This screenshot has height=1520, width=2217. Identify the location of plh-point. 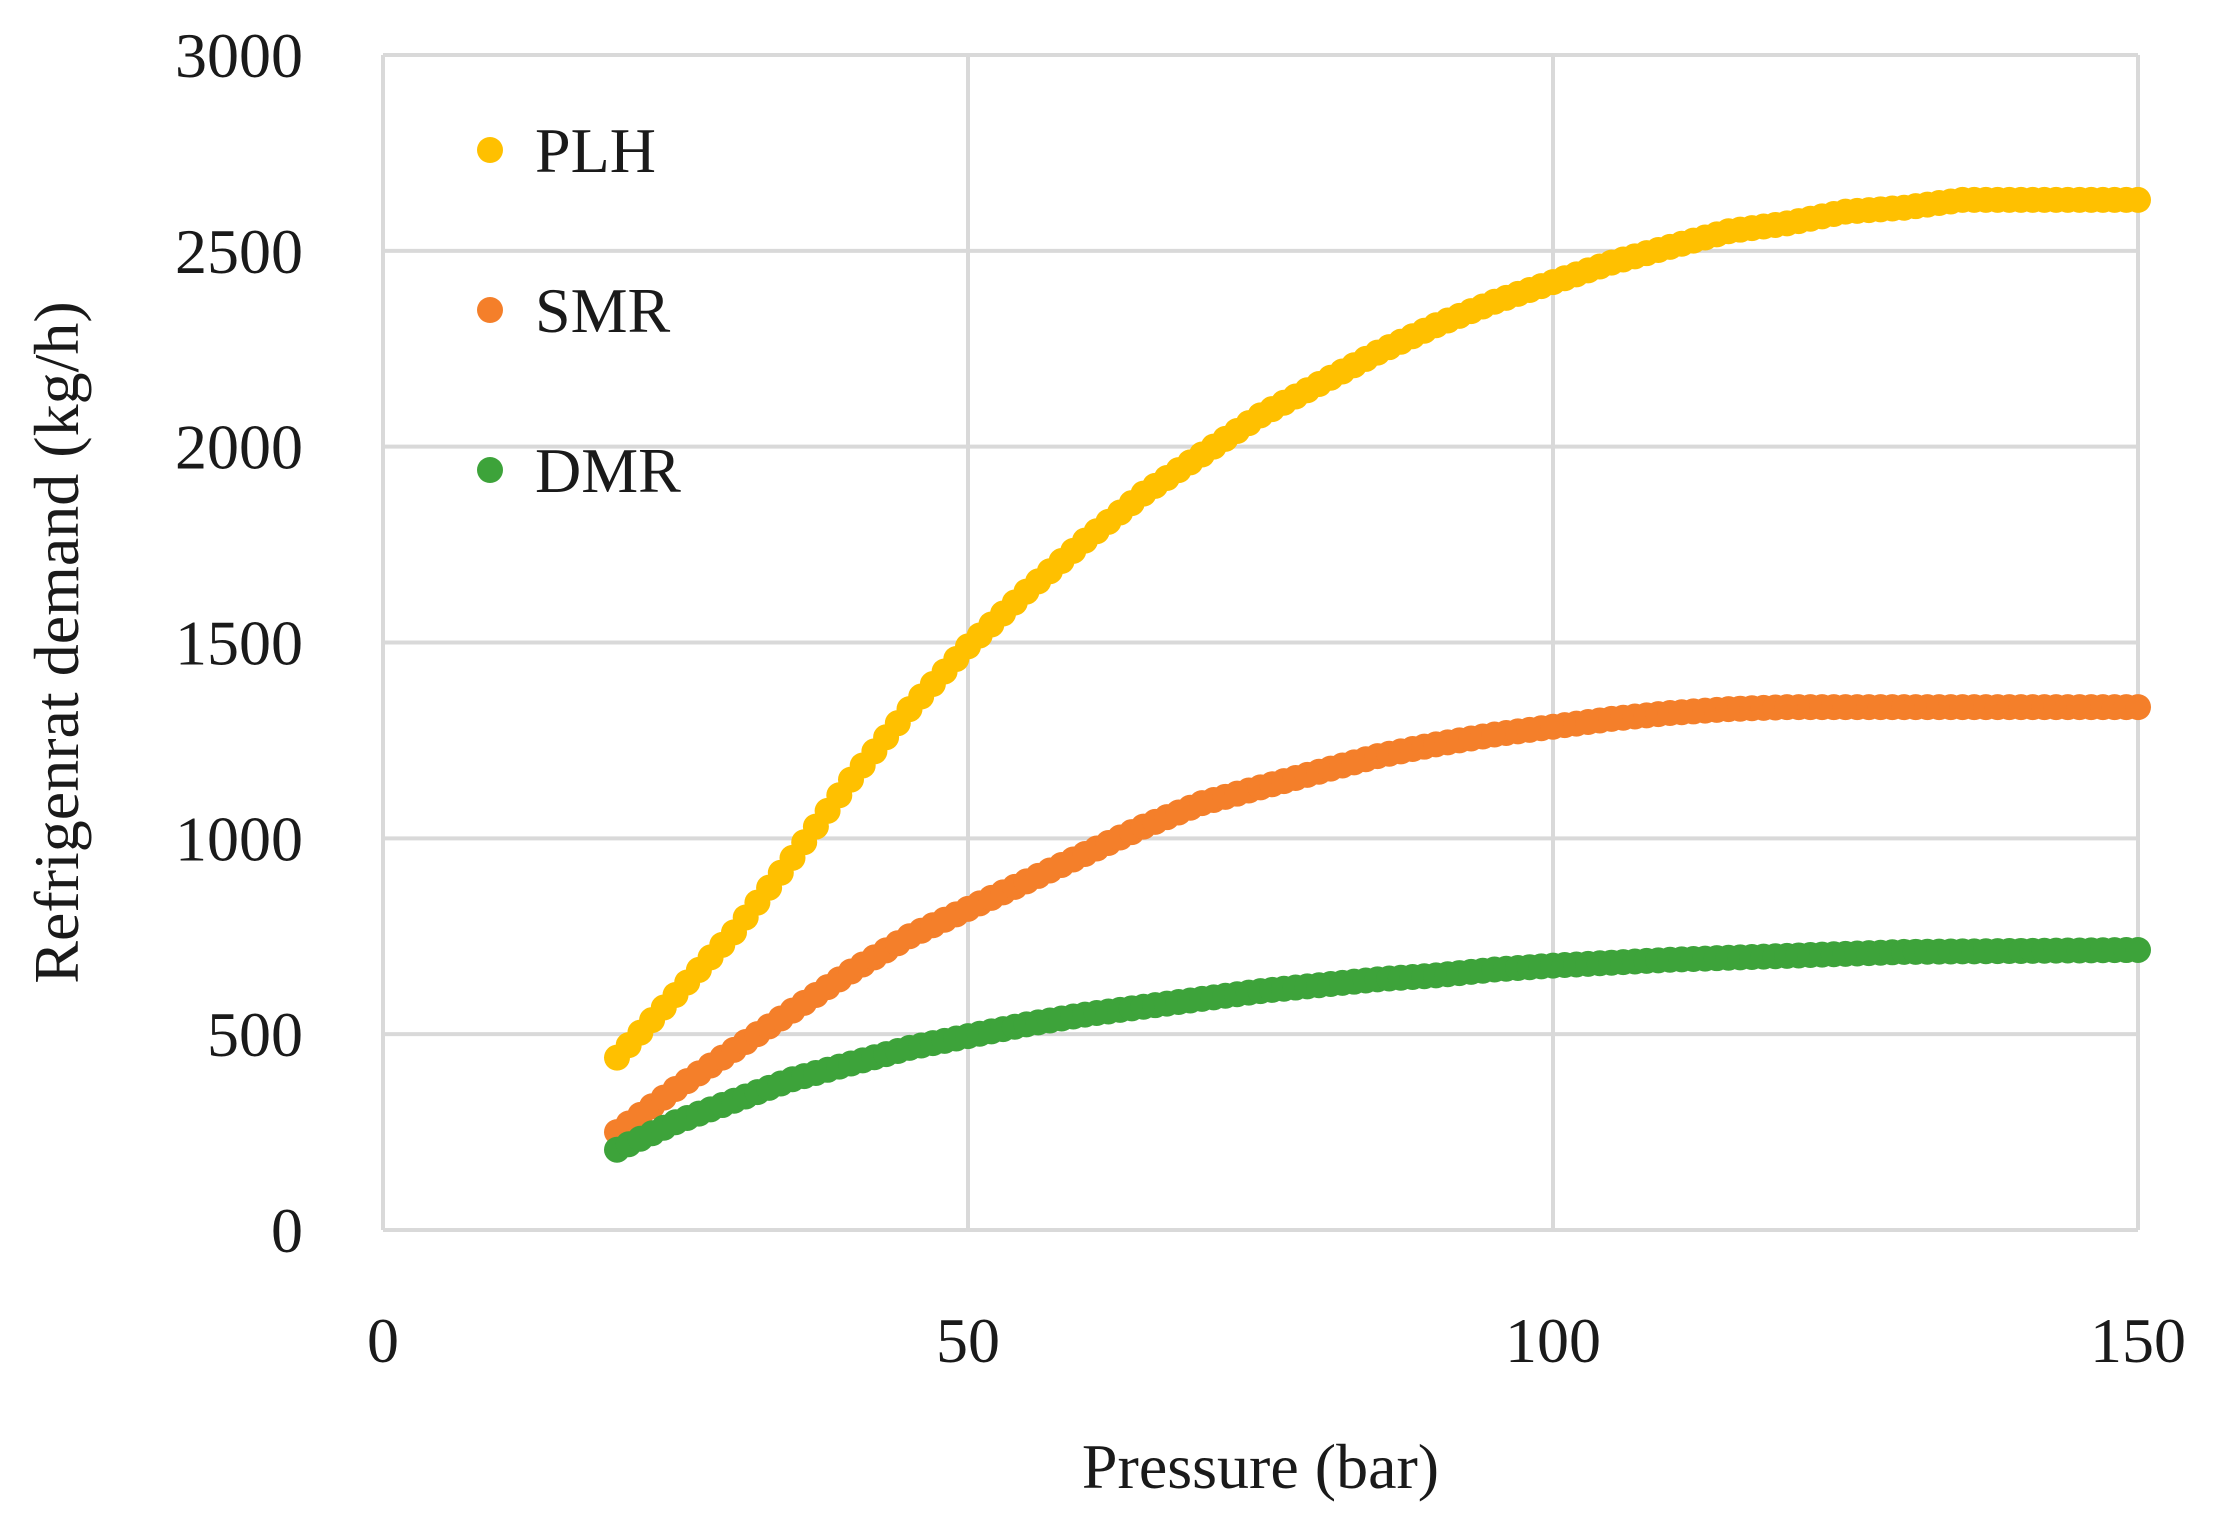
(2138, 199).